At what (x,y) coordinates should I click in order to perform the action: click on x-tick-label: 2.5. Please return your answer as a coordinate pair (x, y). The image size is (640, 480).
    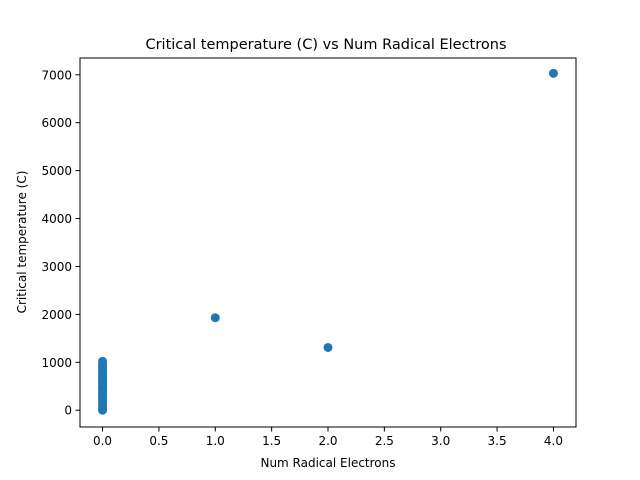
    Looking at the image, I should click on (384, 441).